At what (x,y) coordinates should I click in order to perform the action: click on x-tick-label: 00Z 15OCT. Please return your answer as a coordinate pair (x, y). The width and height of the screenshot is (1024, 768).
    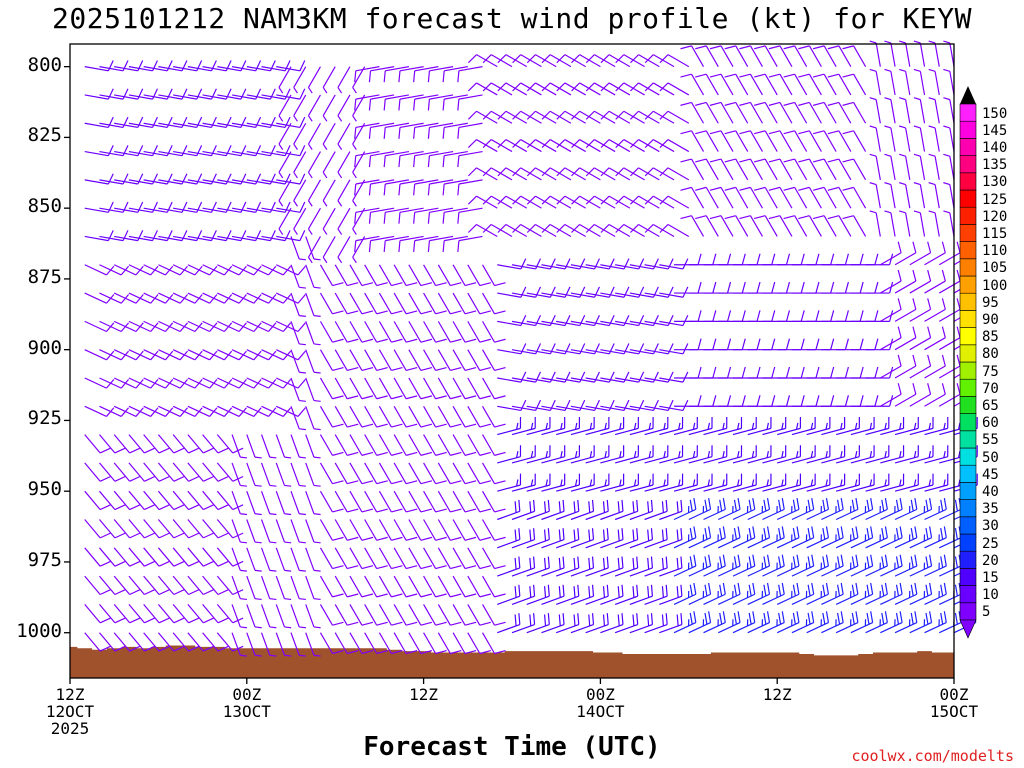
    Looking at the image, I should click on (954, 703).